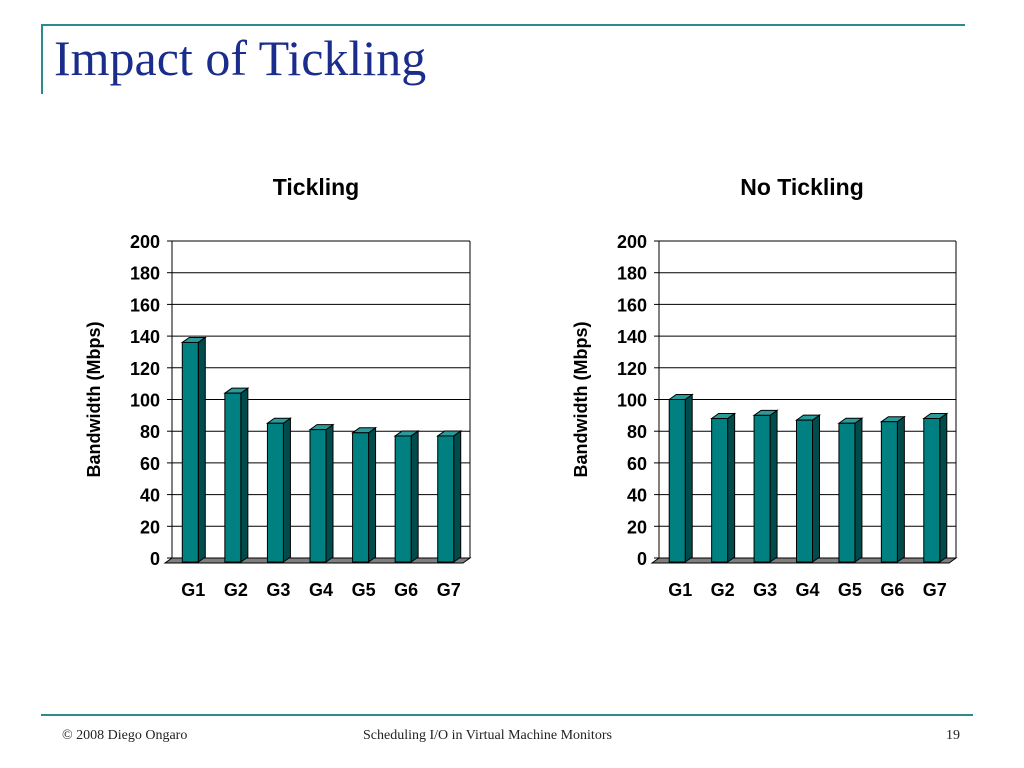 The height and width of the screenshot is (768, 1024). What do you see at coordinates (503, 25) in the screenshot?
I see `title-accent-line` at bounding box center [503, 25].